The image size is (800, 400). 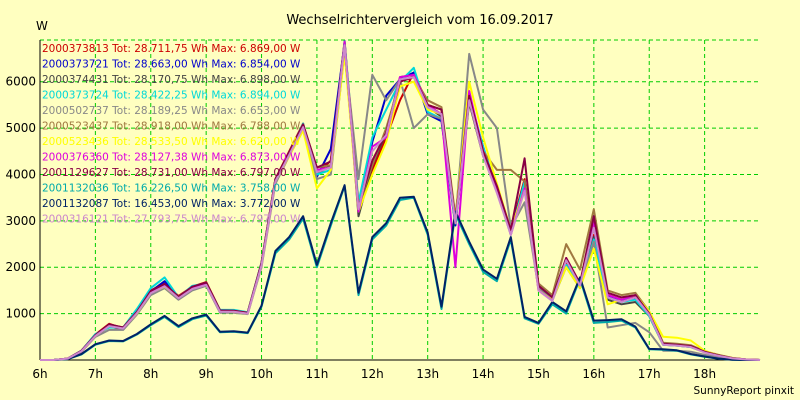 I want to click on x-tick-label: 6h, so click(x=39, y=374).